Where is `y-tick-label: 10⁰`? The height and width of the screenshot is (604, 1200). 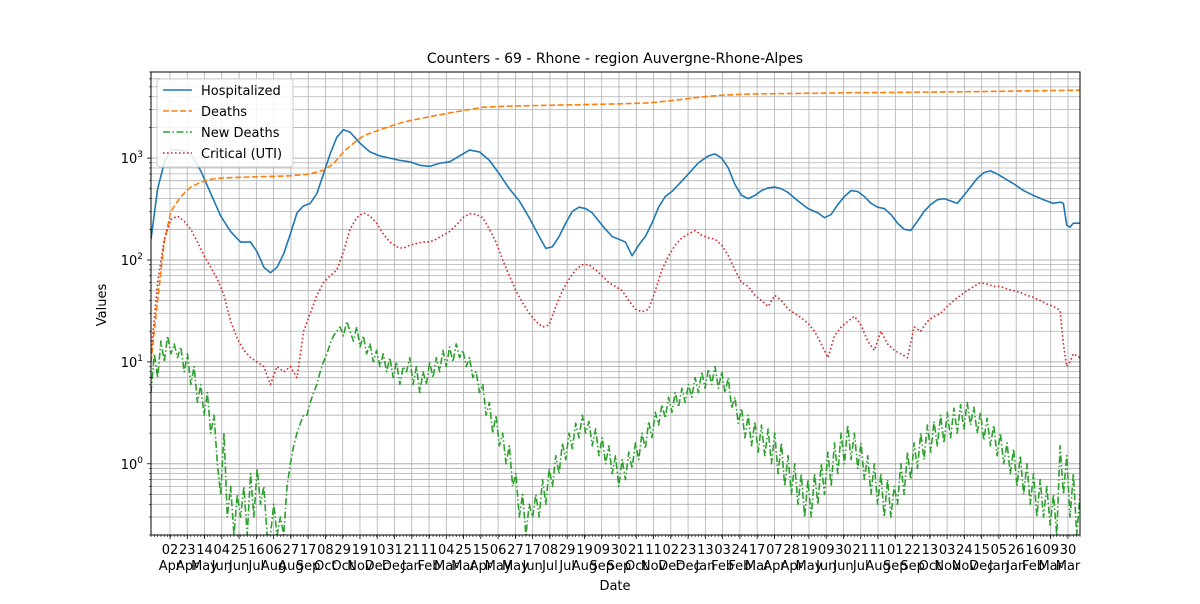
y-tick-label: 10⁰ is located at coordinates (132, 464).